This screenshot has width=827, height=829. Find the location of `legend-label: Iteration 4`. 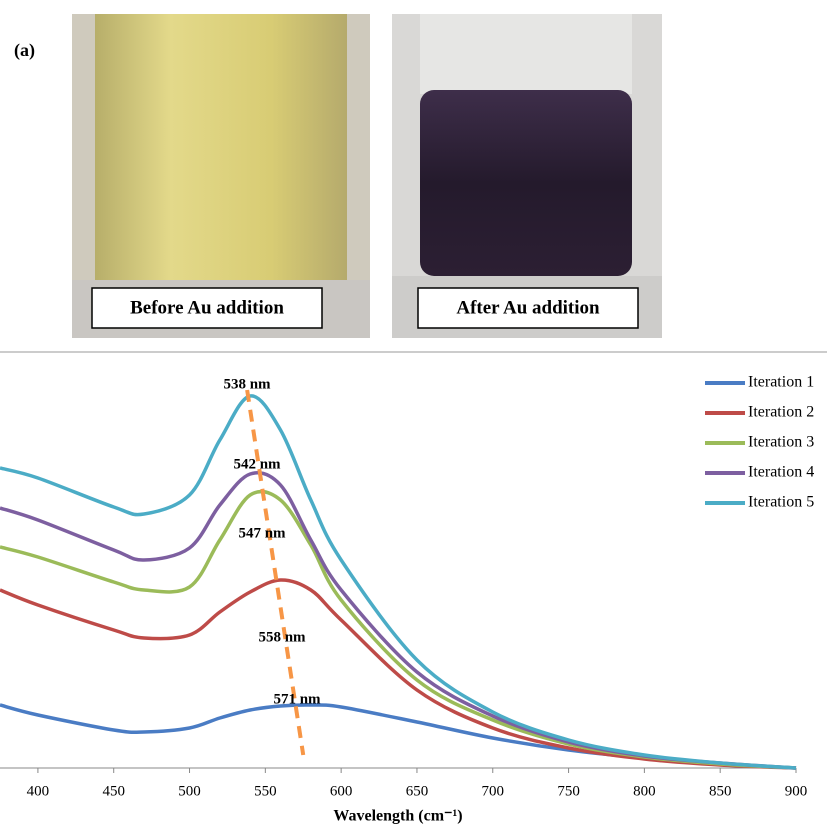

legend-label: Iteration 4 is located at coordinates (781, 472).